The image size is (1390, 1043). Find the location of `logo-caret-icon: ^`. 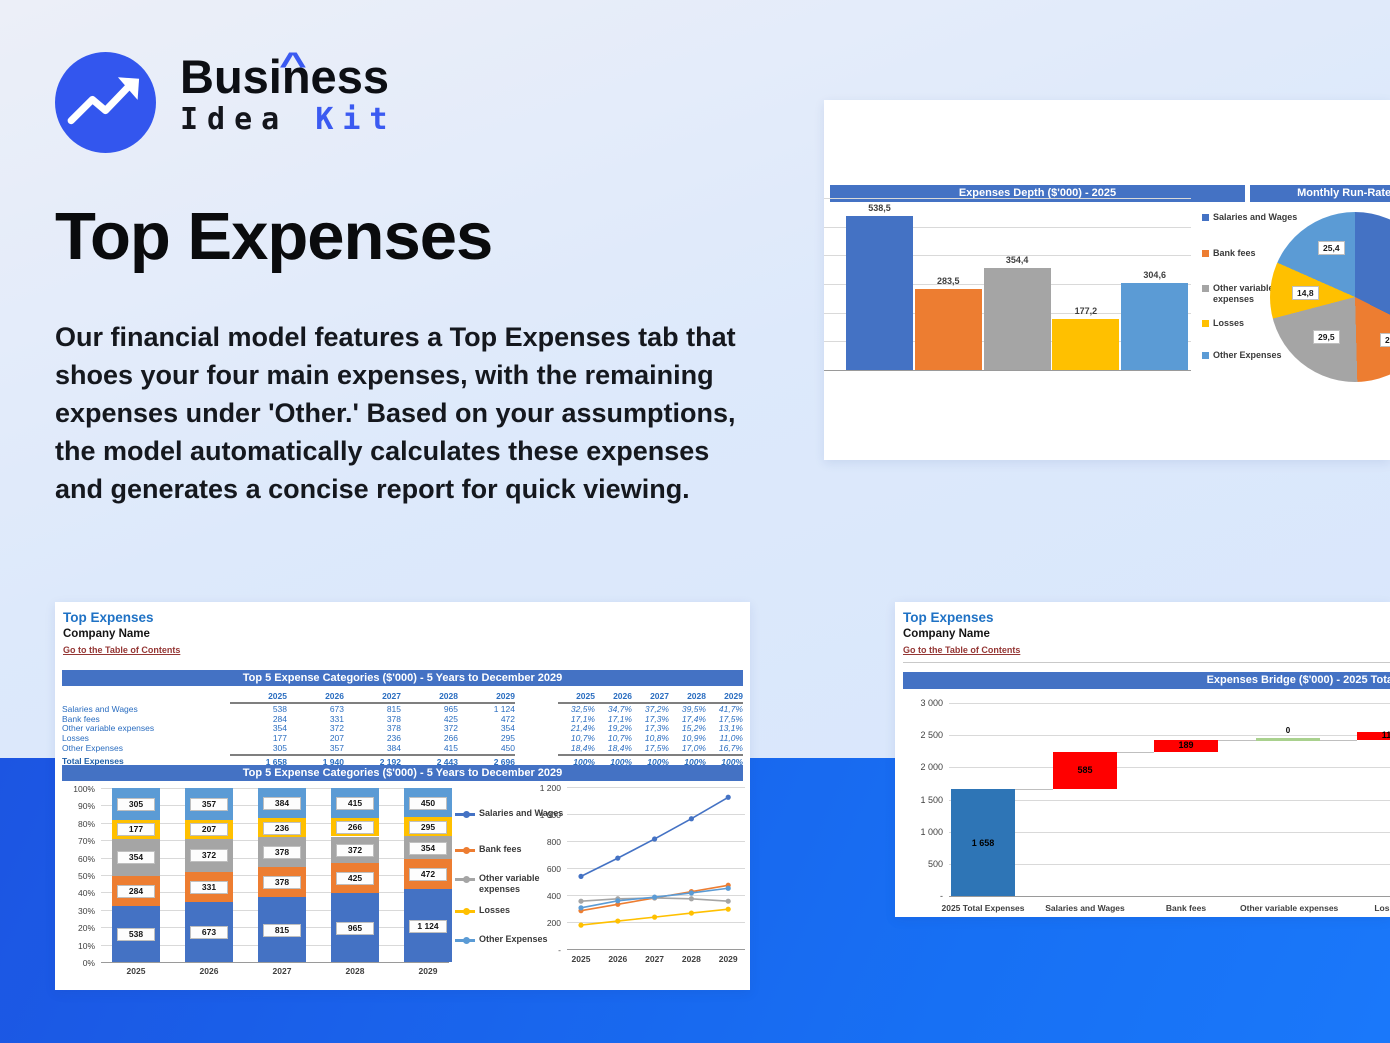

logo-caret-icon: ^ is located at coordinates (293, 65).